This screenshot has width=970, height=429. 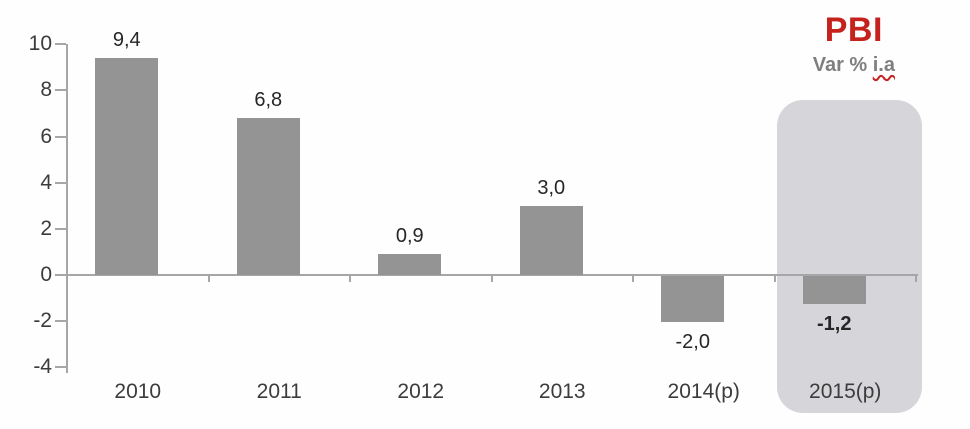 I want to click on bar-value-label-2010: 9,4, so click(x=126, y=40).